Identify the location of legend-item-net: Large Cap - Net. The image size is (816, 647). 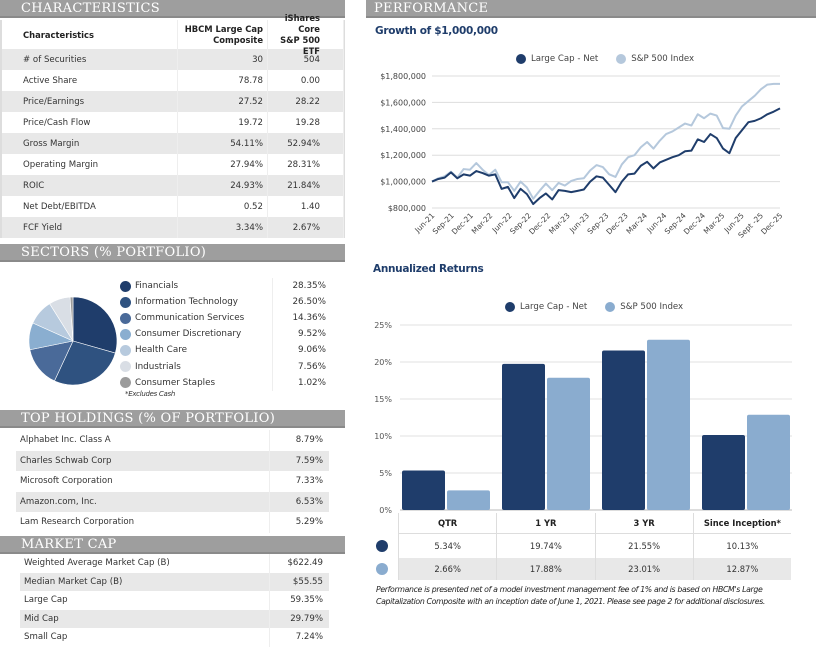
(546, 307).